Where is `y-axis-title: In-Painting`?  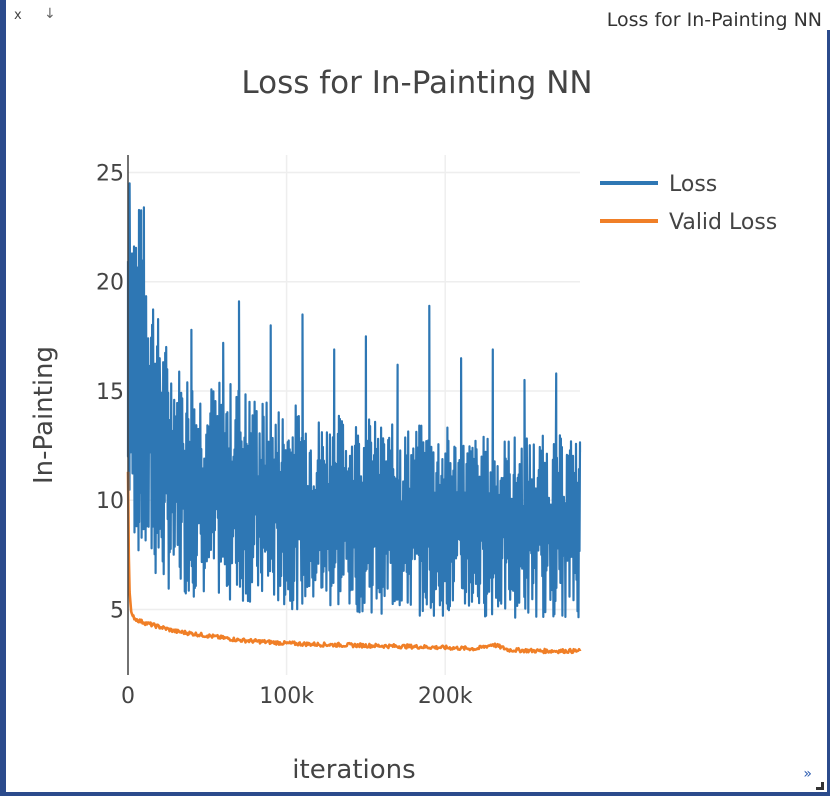 y-axis-title: In-Painting is located at coordinates (44, 415).